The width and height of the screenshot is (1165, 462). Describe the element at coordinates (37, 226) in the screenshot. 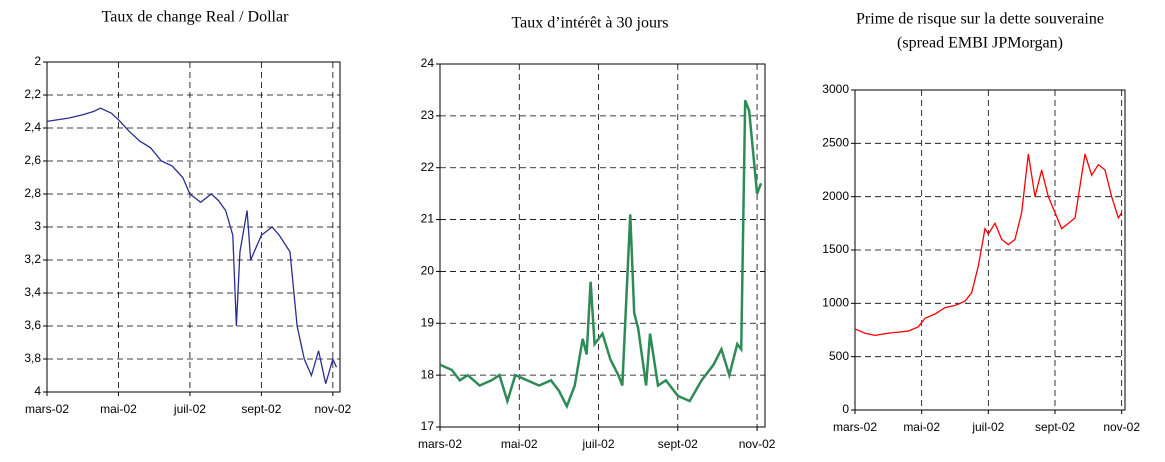

I see `y-tick-label: 3` at that location.